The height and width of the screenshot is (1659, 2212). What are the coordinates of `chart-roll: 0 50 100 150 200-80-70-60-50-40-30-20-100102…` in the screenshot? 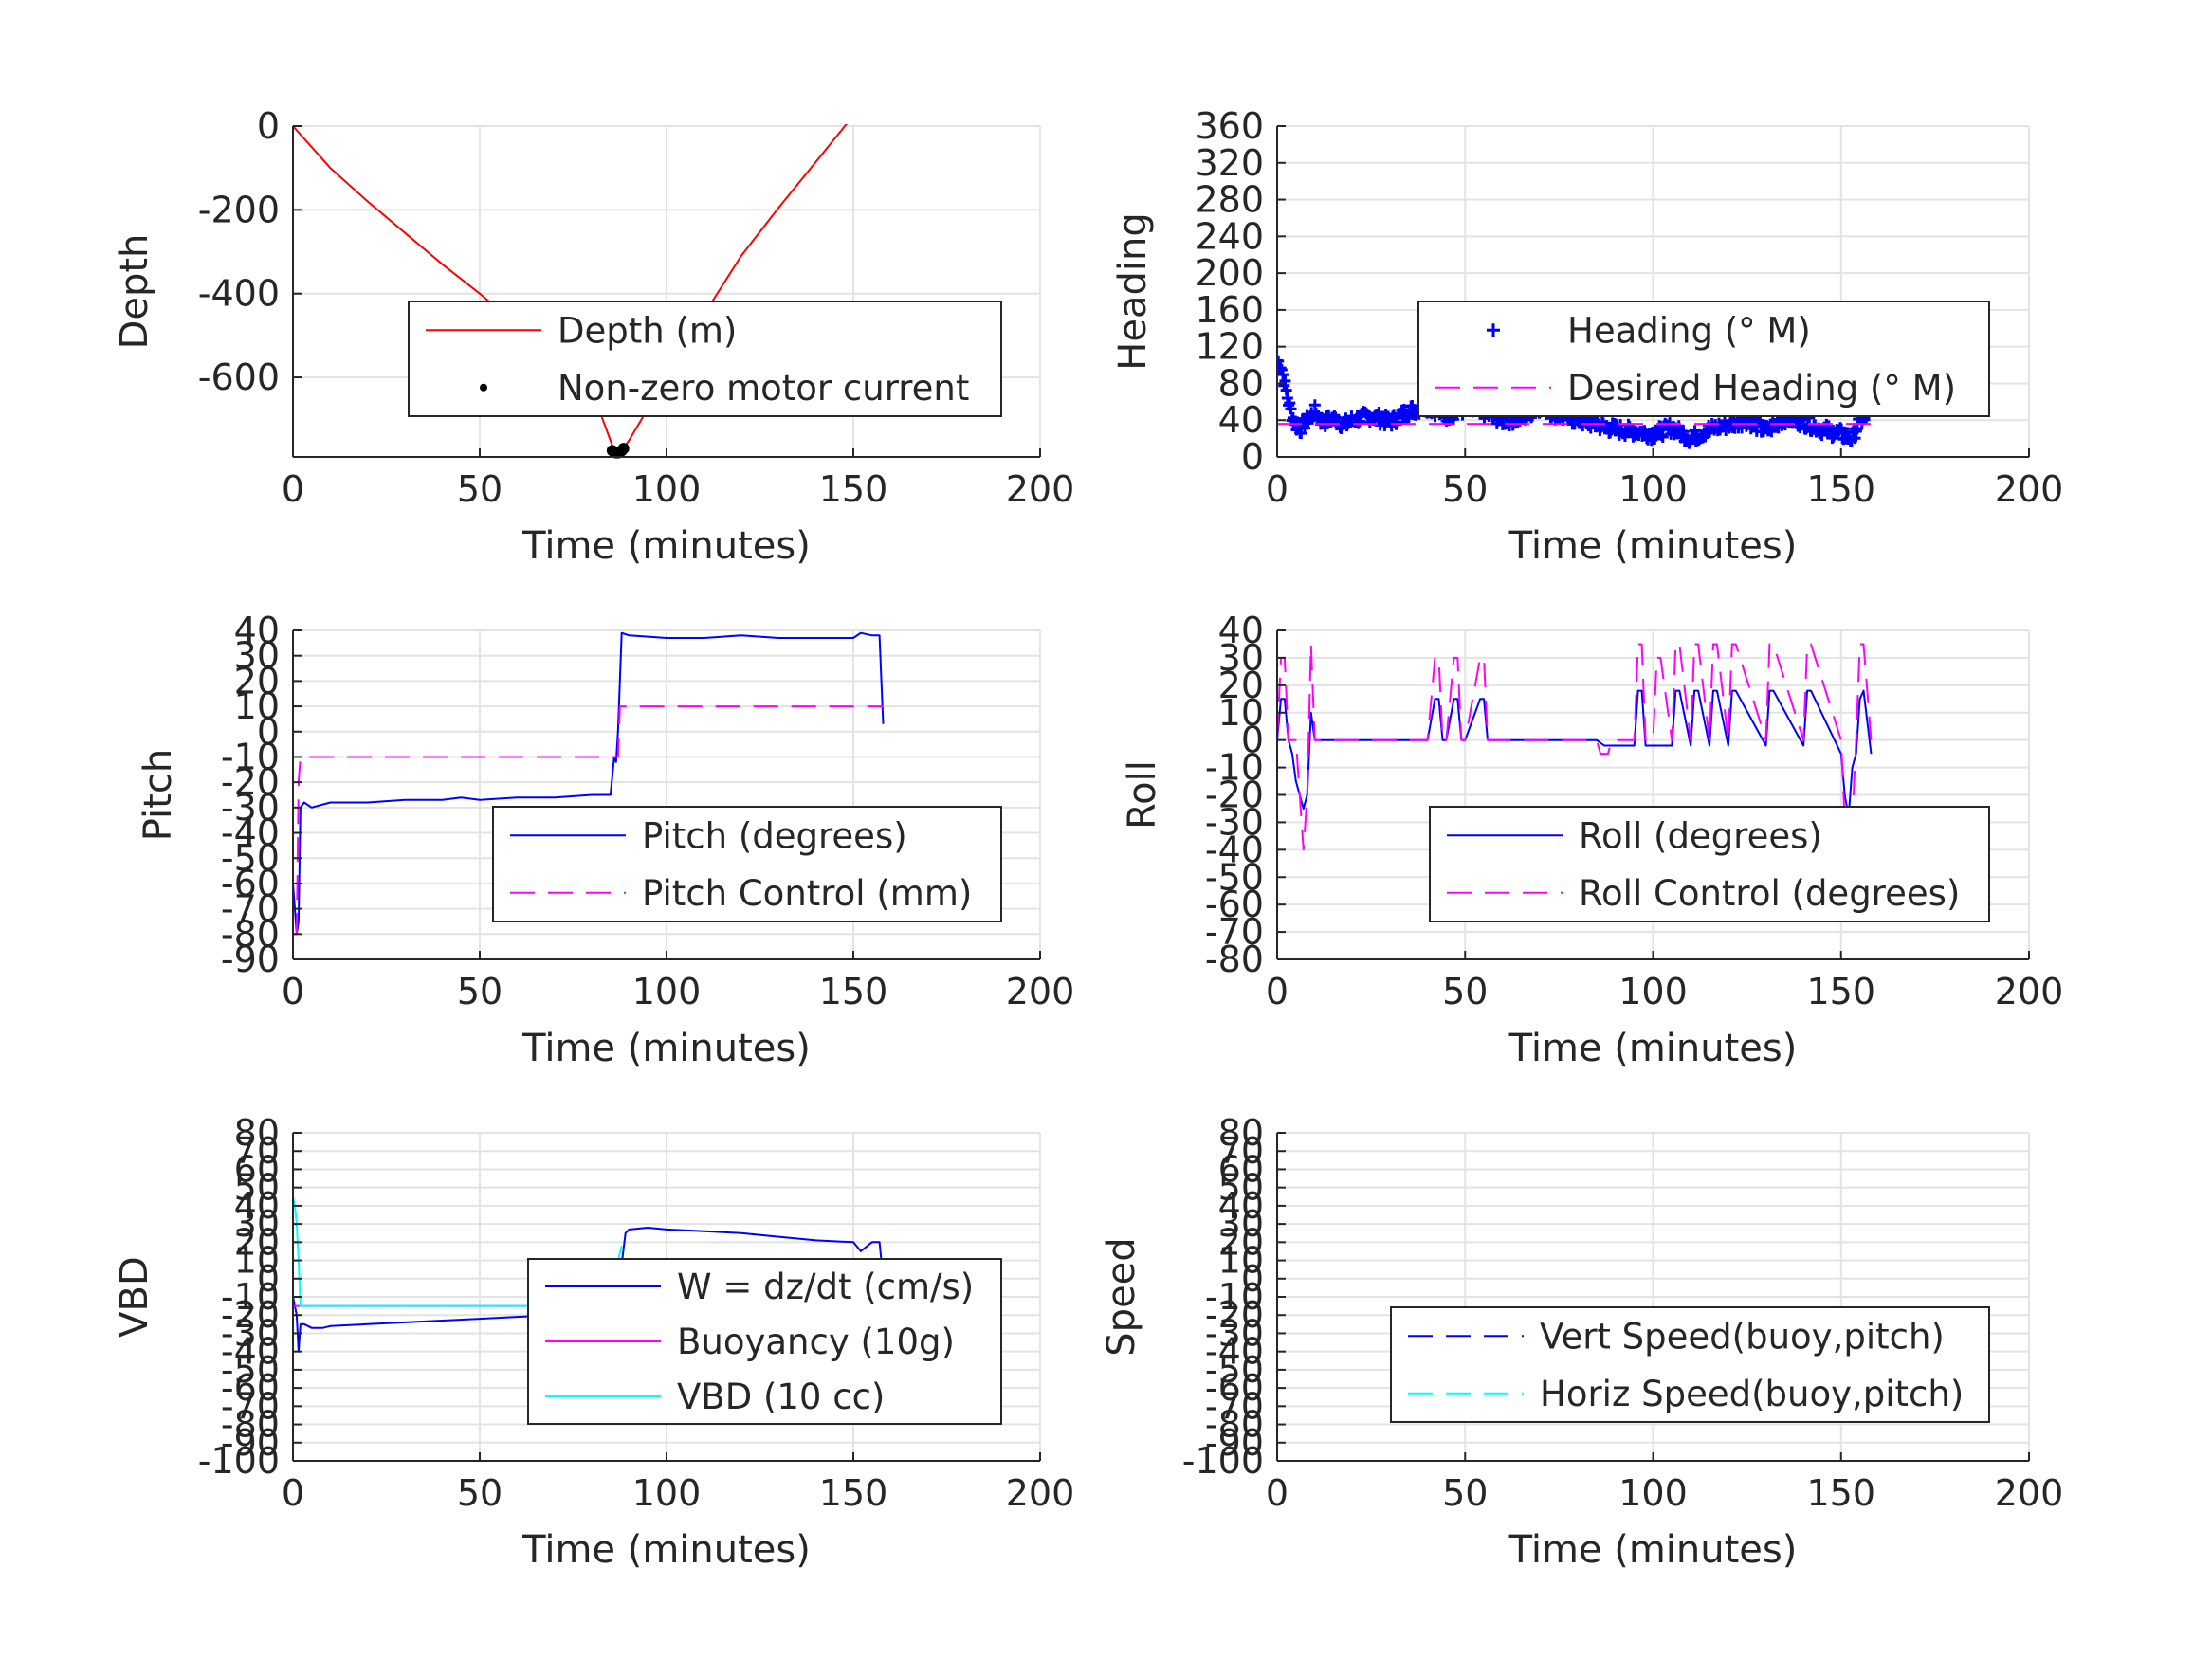 It's located at (1592, 840).